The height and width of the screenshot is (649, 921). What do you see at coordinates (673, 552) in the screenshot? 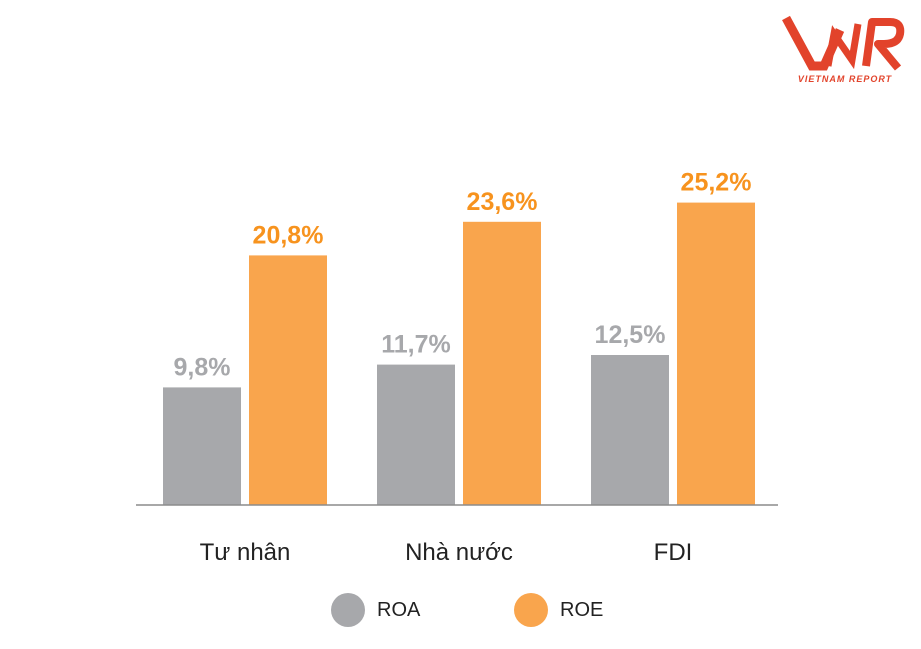
I see `category-label-2: FDI` at bounding box center [673, 552].